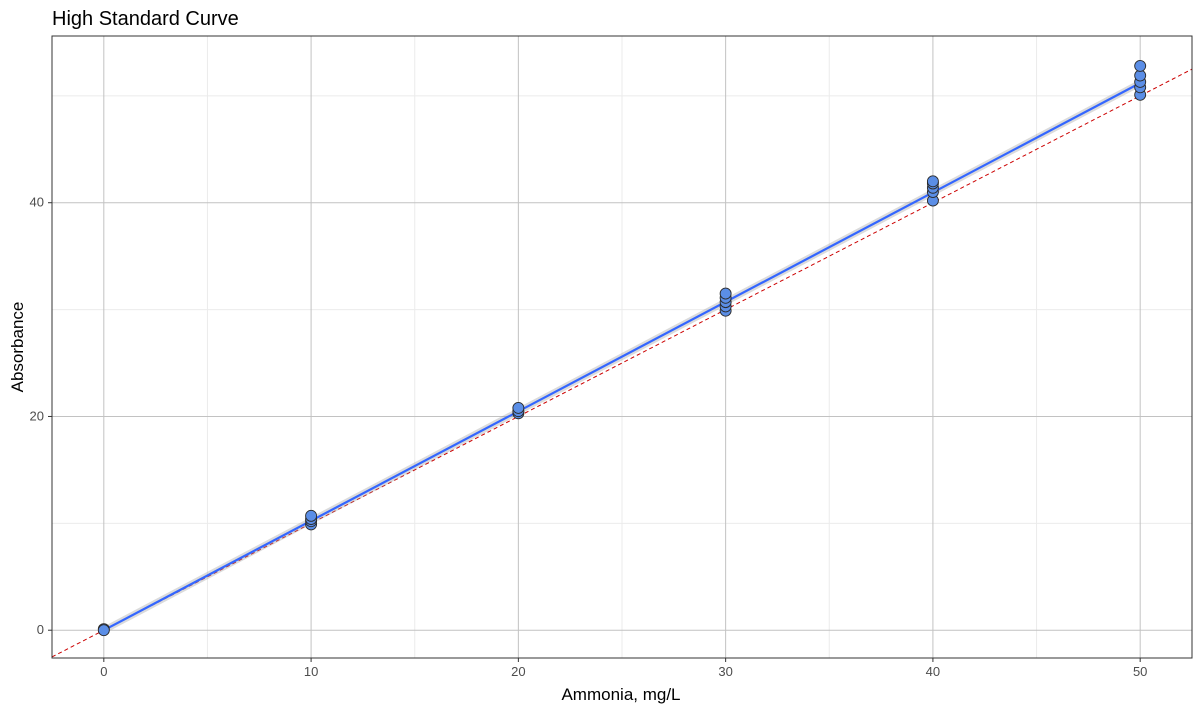  I want to click on x-tick-label: 30, so click(725, 671).